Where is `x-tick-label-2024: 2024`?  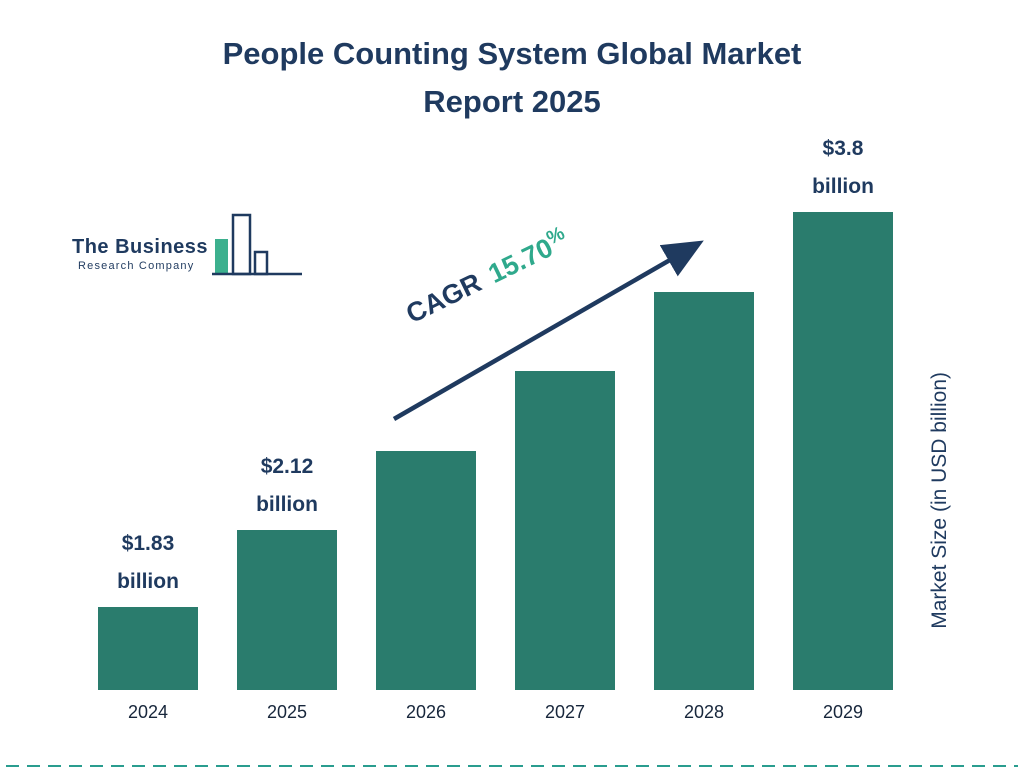
x-tick-label-2024: 2024 is located at coordinates (148, 712).